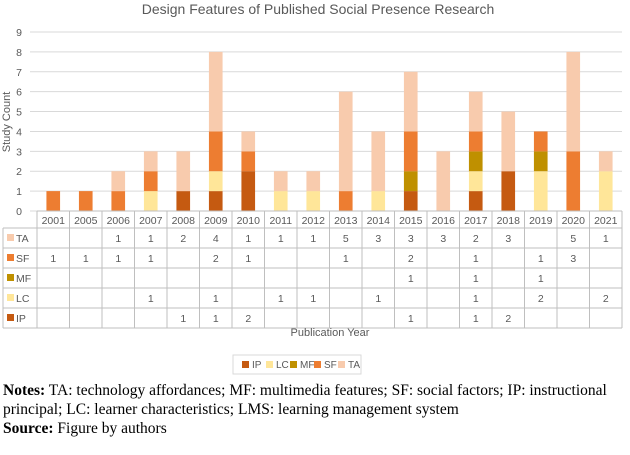 Image resolution: width=630 pixels, height=455 pixels. Describe the element at coordinates (53, 201) in the screenshot. I see `bar-segment-sf-2001` at that location.